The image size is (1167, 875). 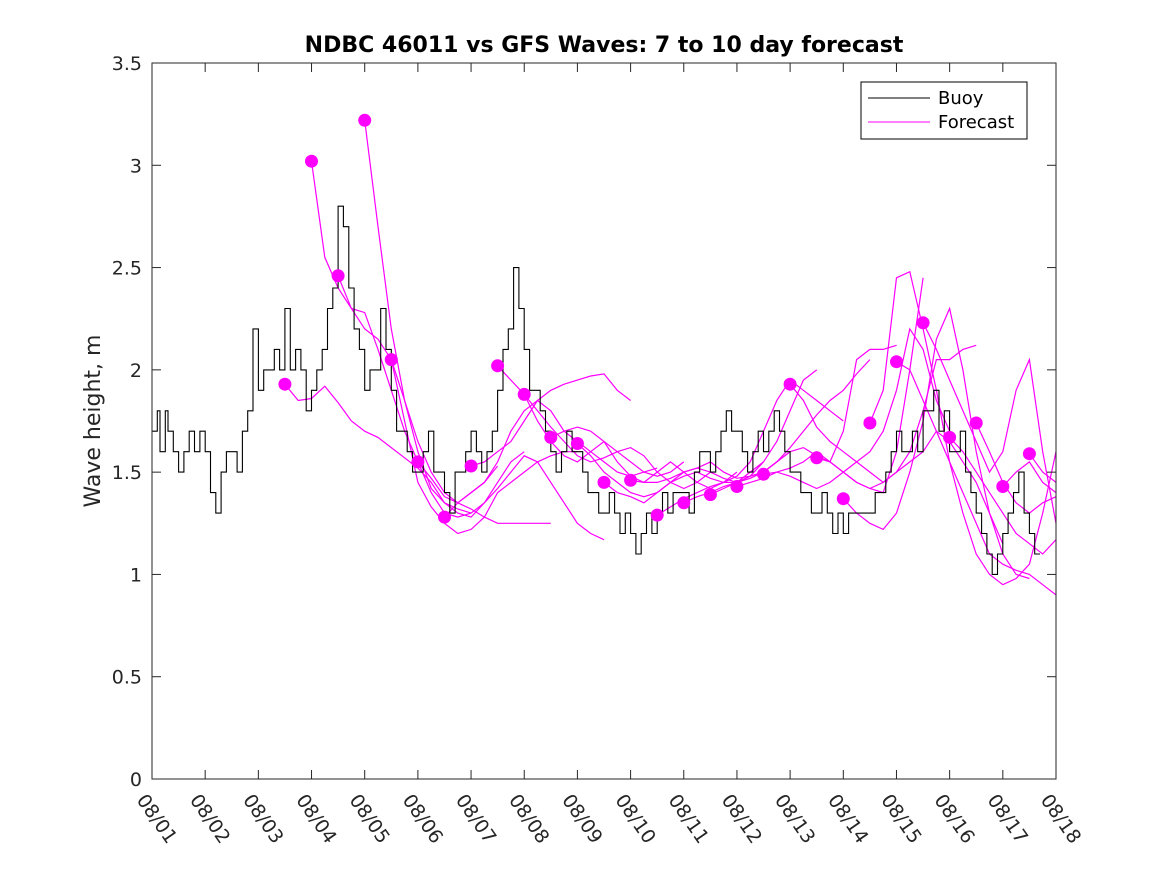 What do you see at coordinates (1007, 818) in the screenshot?
I see `x-tick-label-16: 08/17` at bounding box center [1007, 818].